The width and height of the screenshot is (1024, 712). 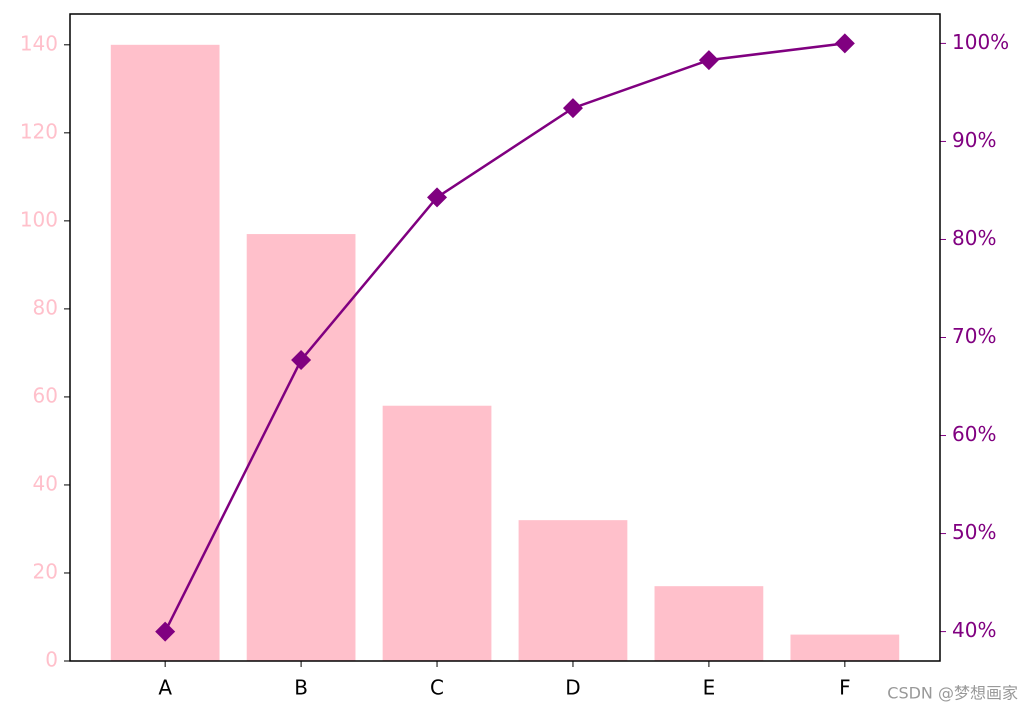 I want to click on y2-tick-label: 90%, so click(x=974, y=140).